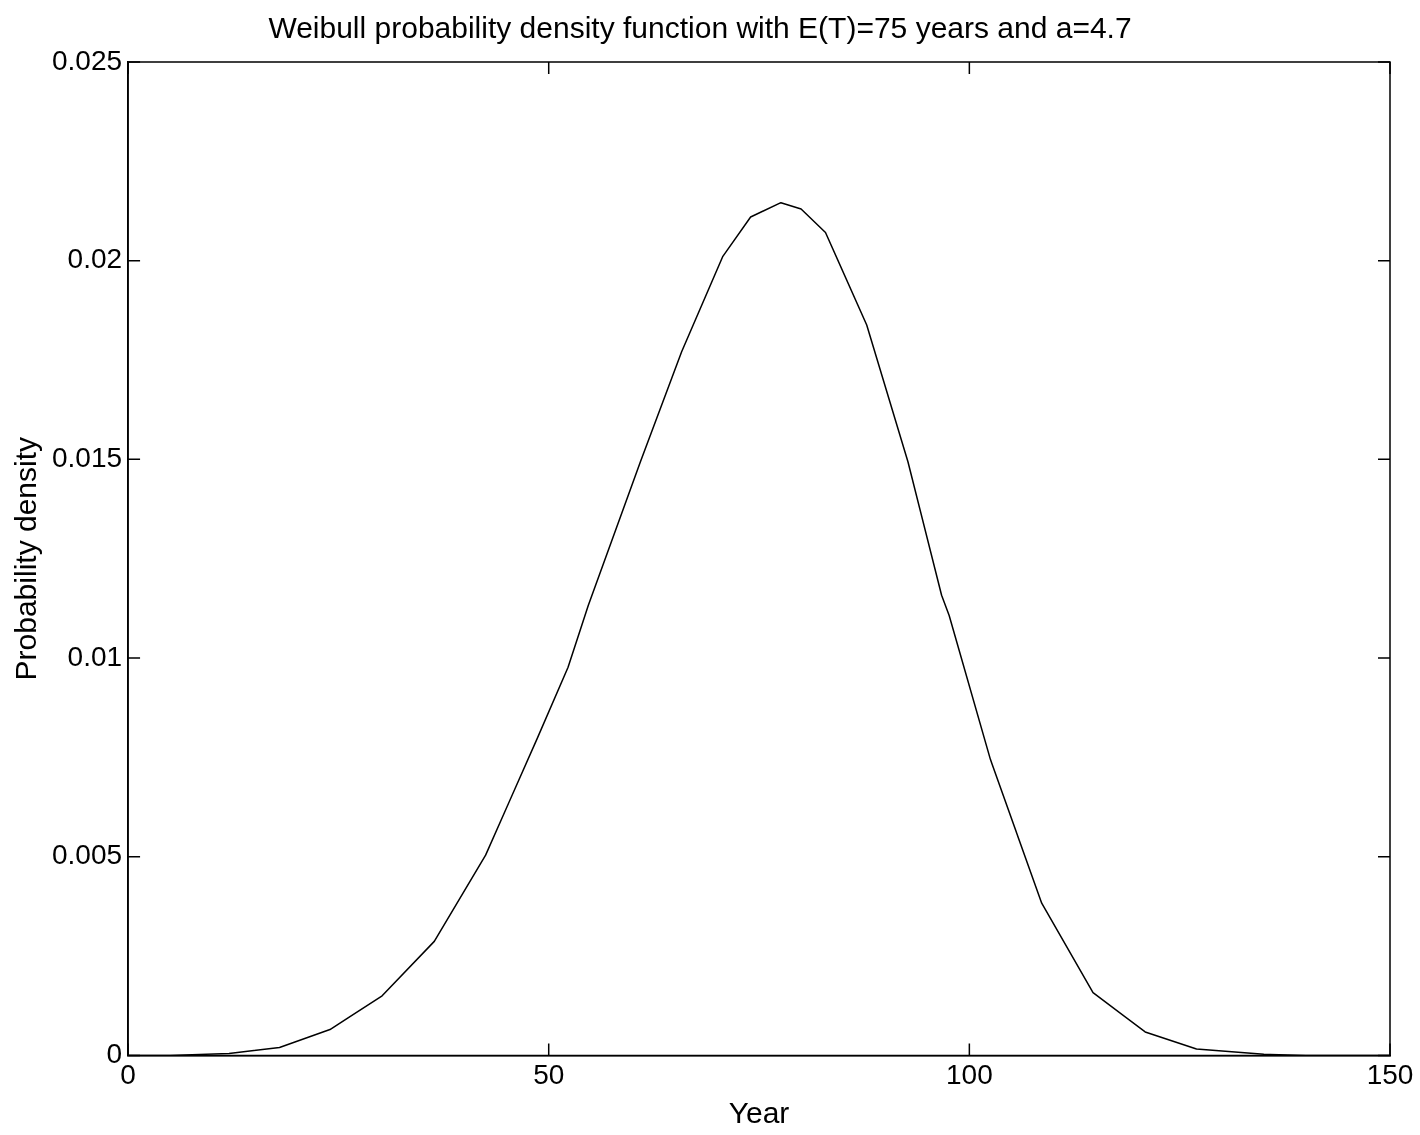 Image resolution: width=1420 pixels, height=1135 pixels. Describe the element at coordinates (87, 855) in the screenshot. I see `y-tick-label: 0.005` at that location.